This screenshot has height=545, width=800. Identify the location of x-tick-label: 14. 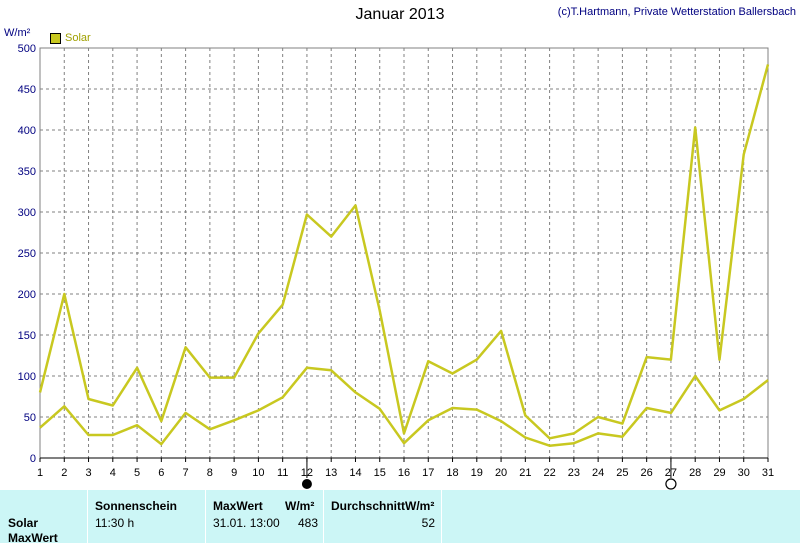
(355, 473).